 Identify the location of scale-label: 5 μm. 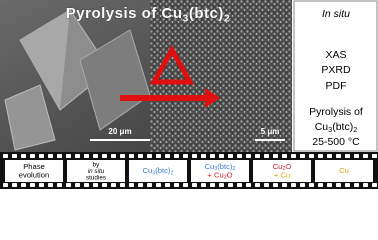
(270, 131).